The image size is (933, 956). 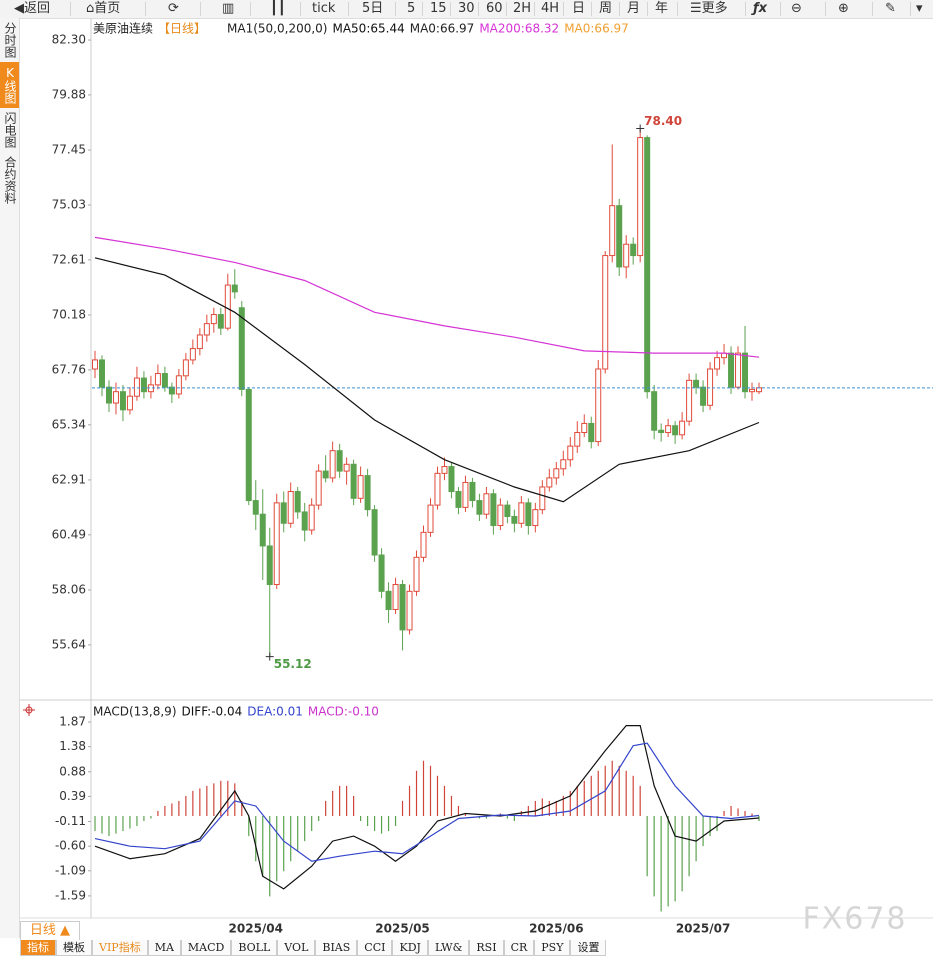 I want to click on period-button: 60, so click(x=494, y=8).